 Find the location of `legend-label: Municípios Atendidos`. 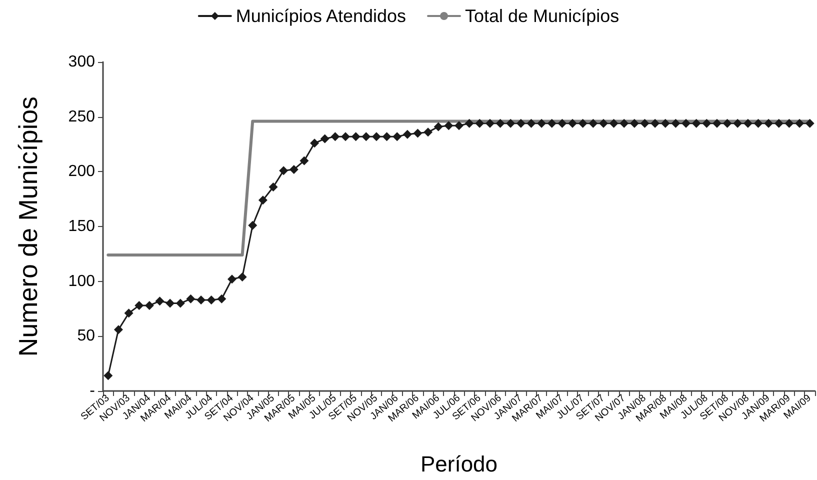

legend-label: Municípios Atendidos is located at coordinates (321, 16).